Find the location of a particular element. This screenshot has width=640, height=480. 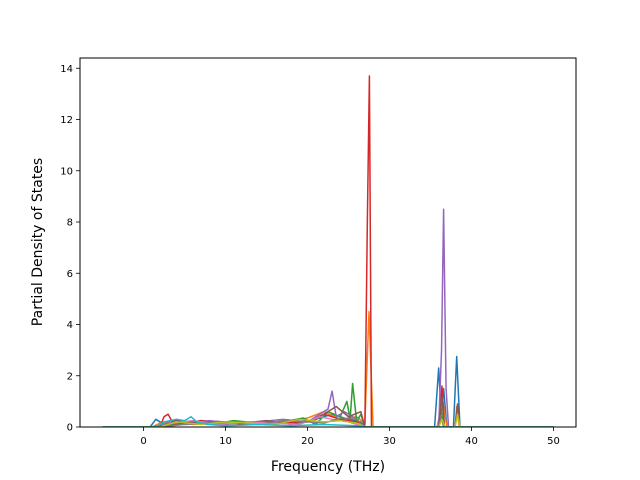

x-tick-label: 40 is located at coordinates (471, 441).